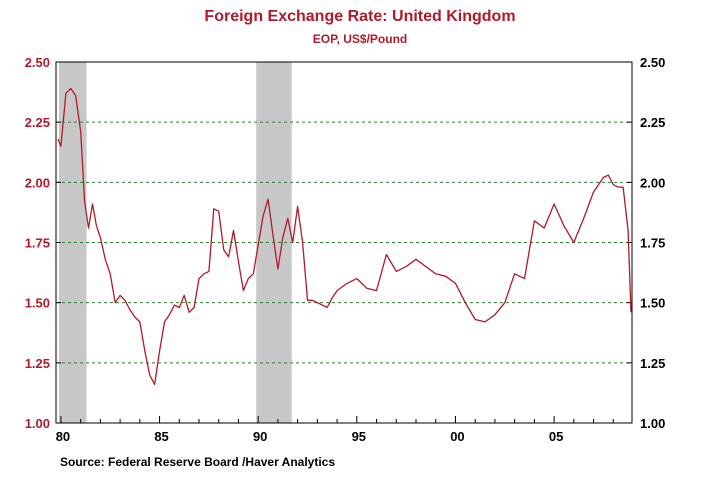  Describe the element at coordinates (37, 182) in the screenshot. I see `y-tick-label-left: 2.00` at that location.